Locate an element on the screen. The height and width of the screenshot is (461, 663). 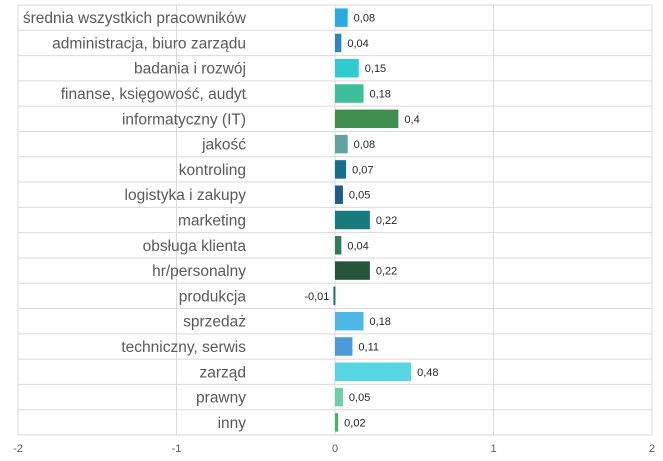
data-label: 0,4 is located at coordinates (411, 120).